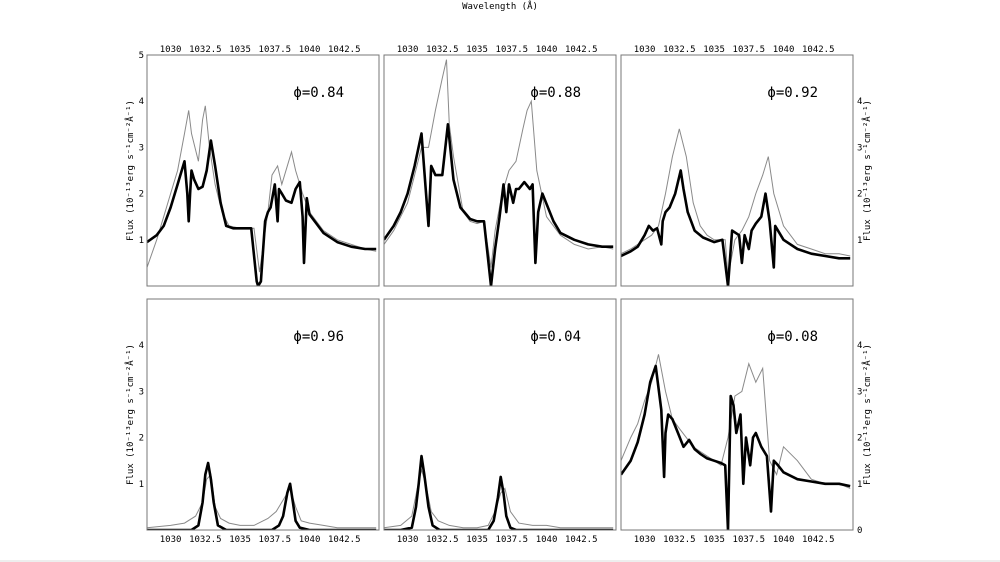  I want to click on phase-label: ϕ=0.92, so click(792, 93).